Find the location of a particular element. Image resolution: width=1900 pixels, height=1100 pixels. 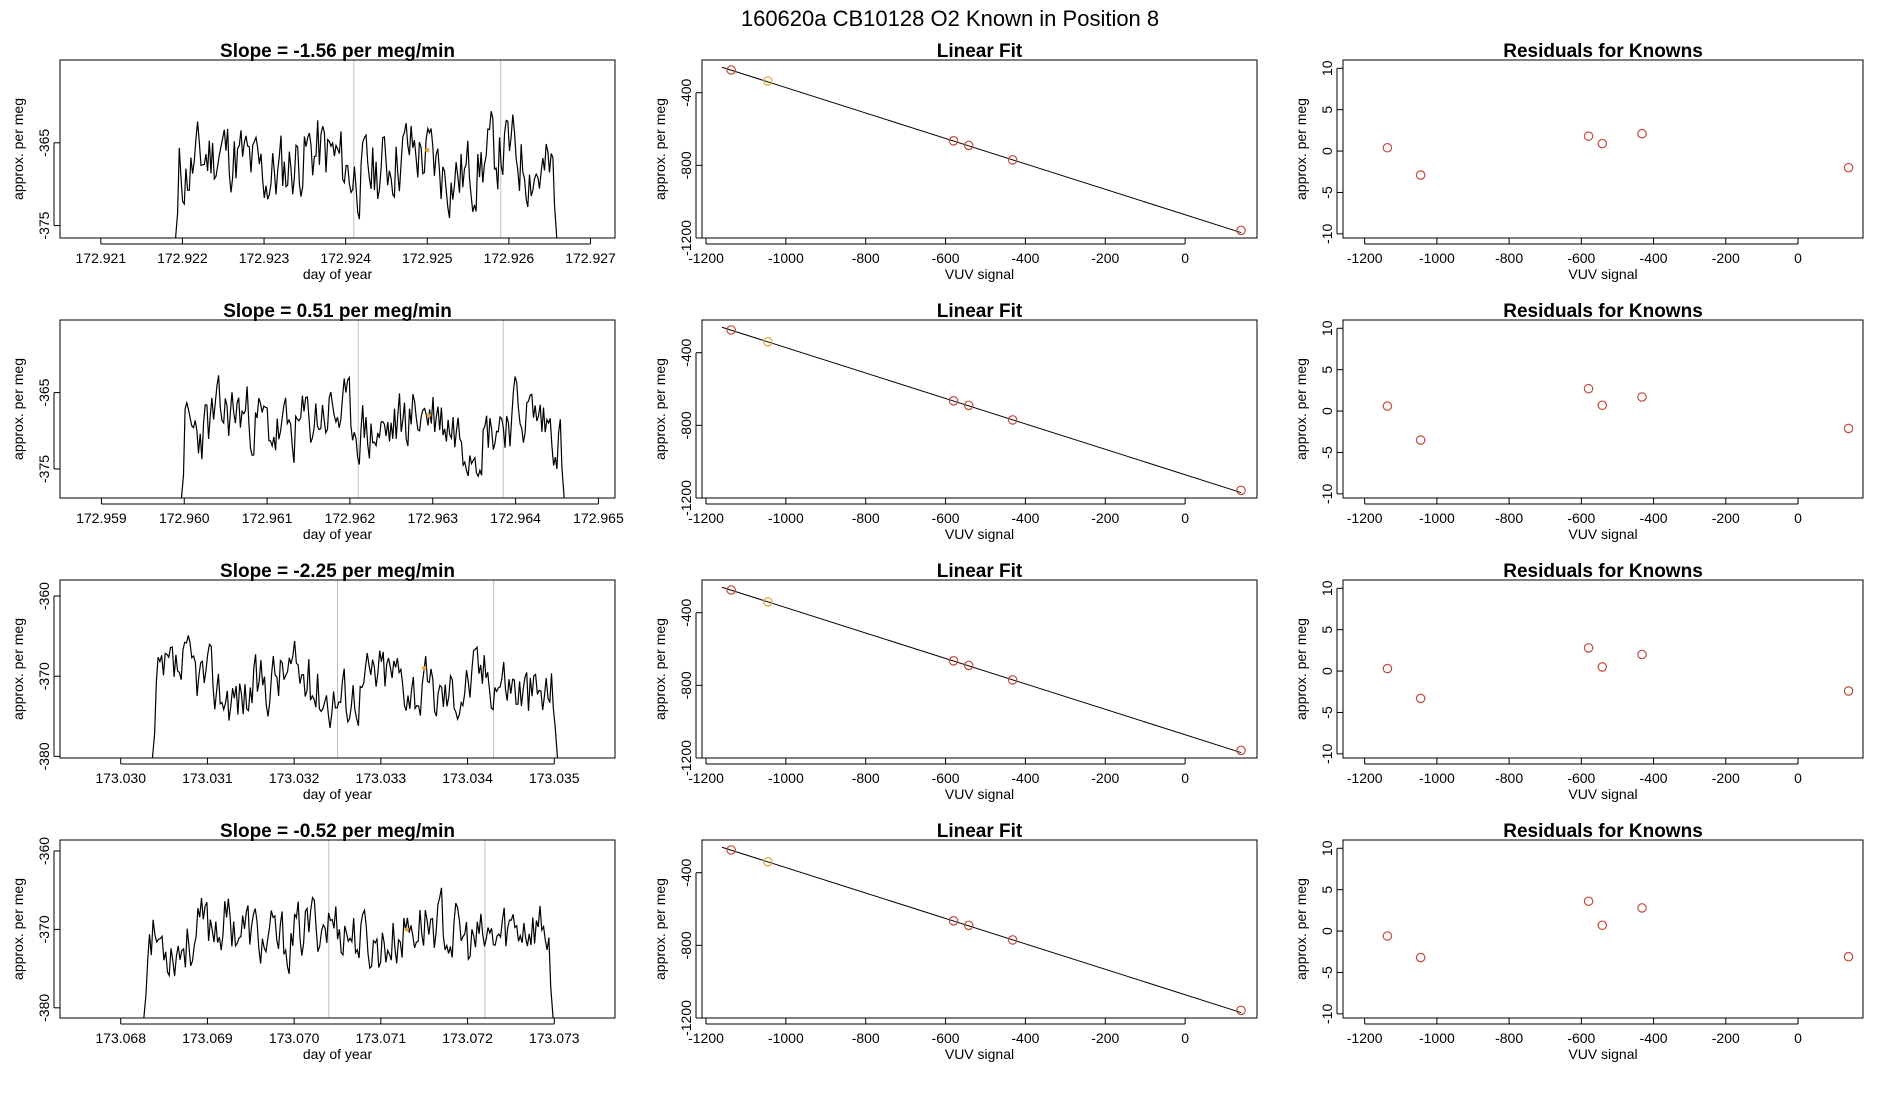

x-tick-label: 172.927 is located at coordinates (590, 258).